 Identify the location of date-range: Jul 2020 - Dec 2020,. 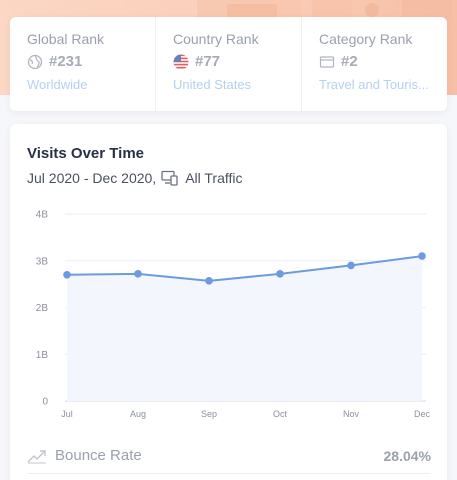
(92, 178).